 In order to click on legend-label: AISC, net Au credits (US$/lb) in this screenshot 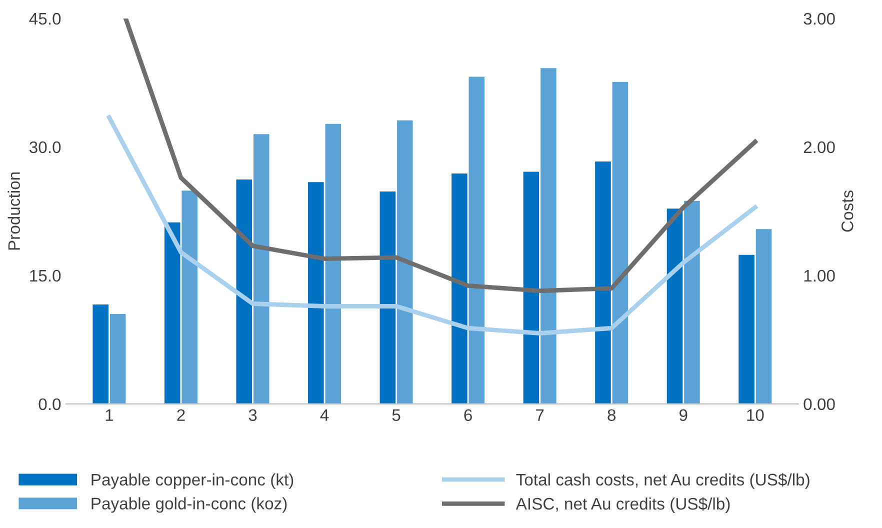, I will do `click(623, 505)`.